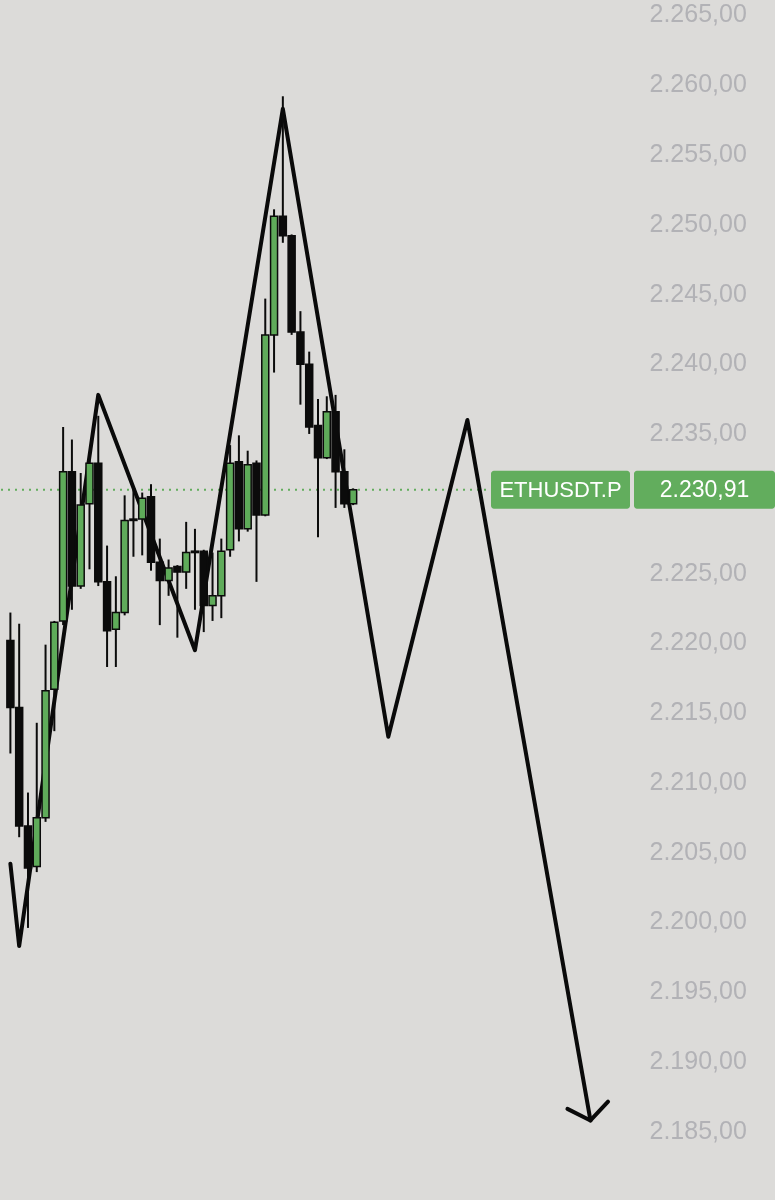 The width and height of the screenshot is (776, 1200). Describe the element at coordinates (560, 489) in the screenshot. I see `ref-line-label: ETHUSDT.P` at that location.